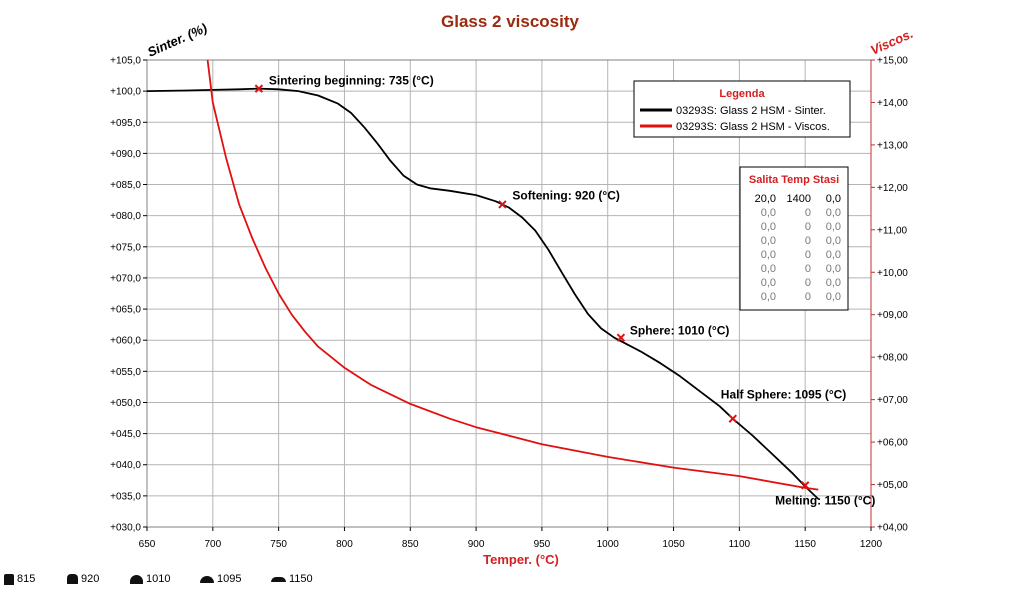 This screenshot has width=1020, height=610. Describe the element at coordinates (892, 145) in the screenshot. I see `right-tick-label: +13,00` at that location.